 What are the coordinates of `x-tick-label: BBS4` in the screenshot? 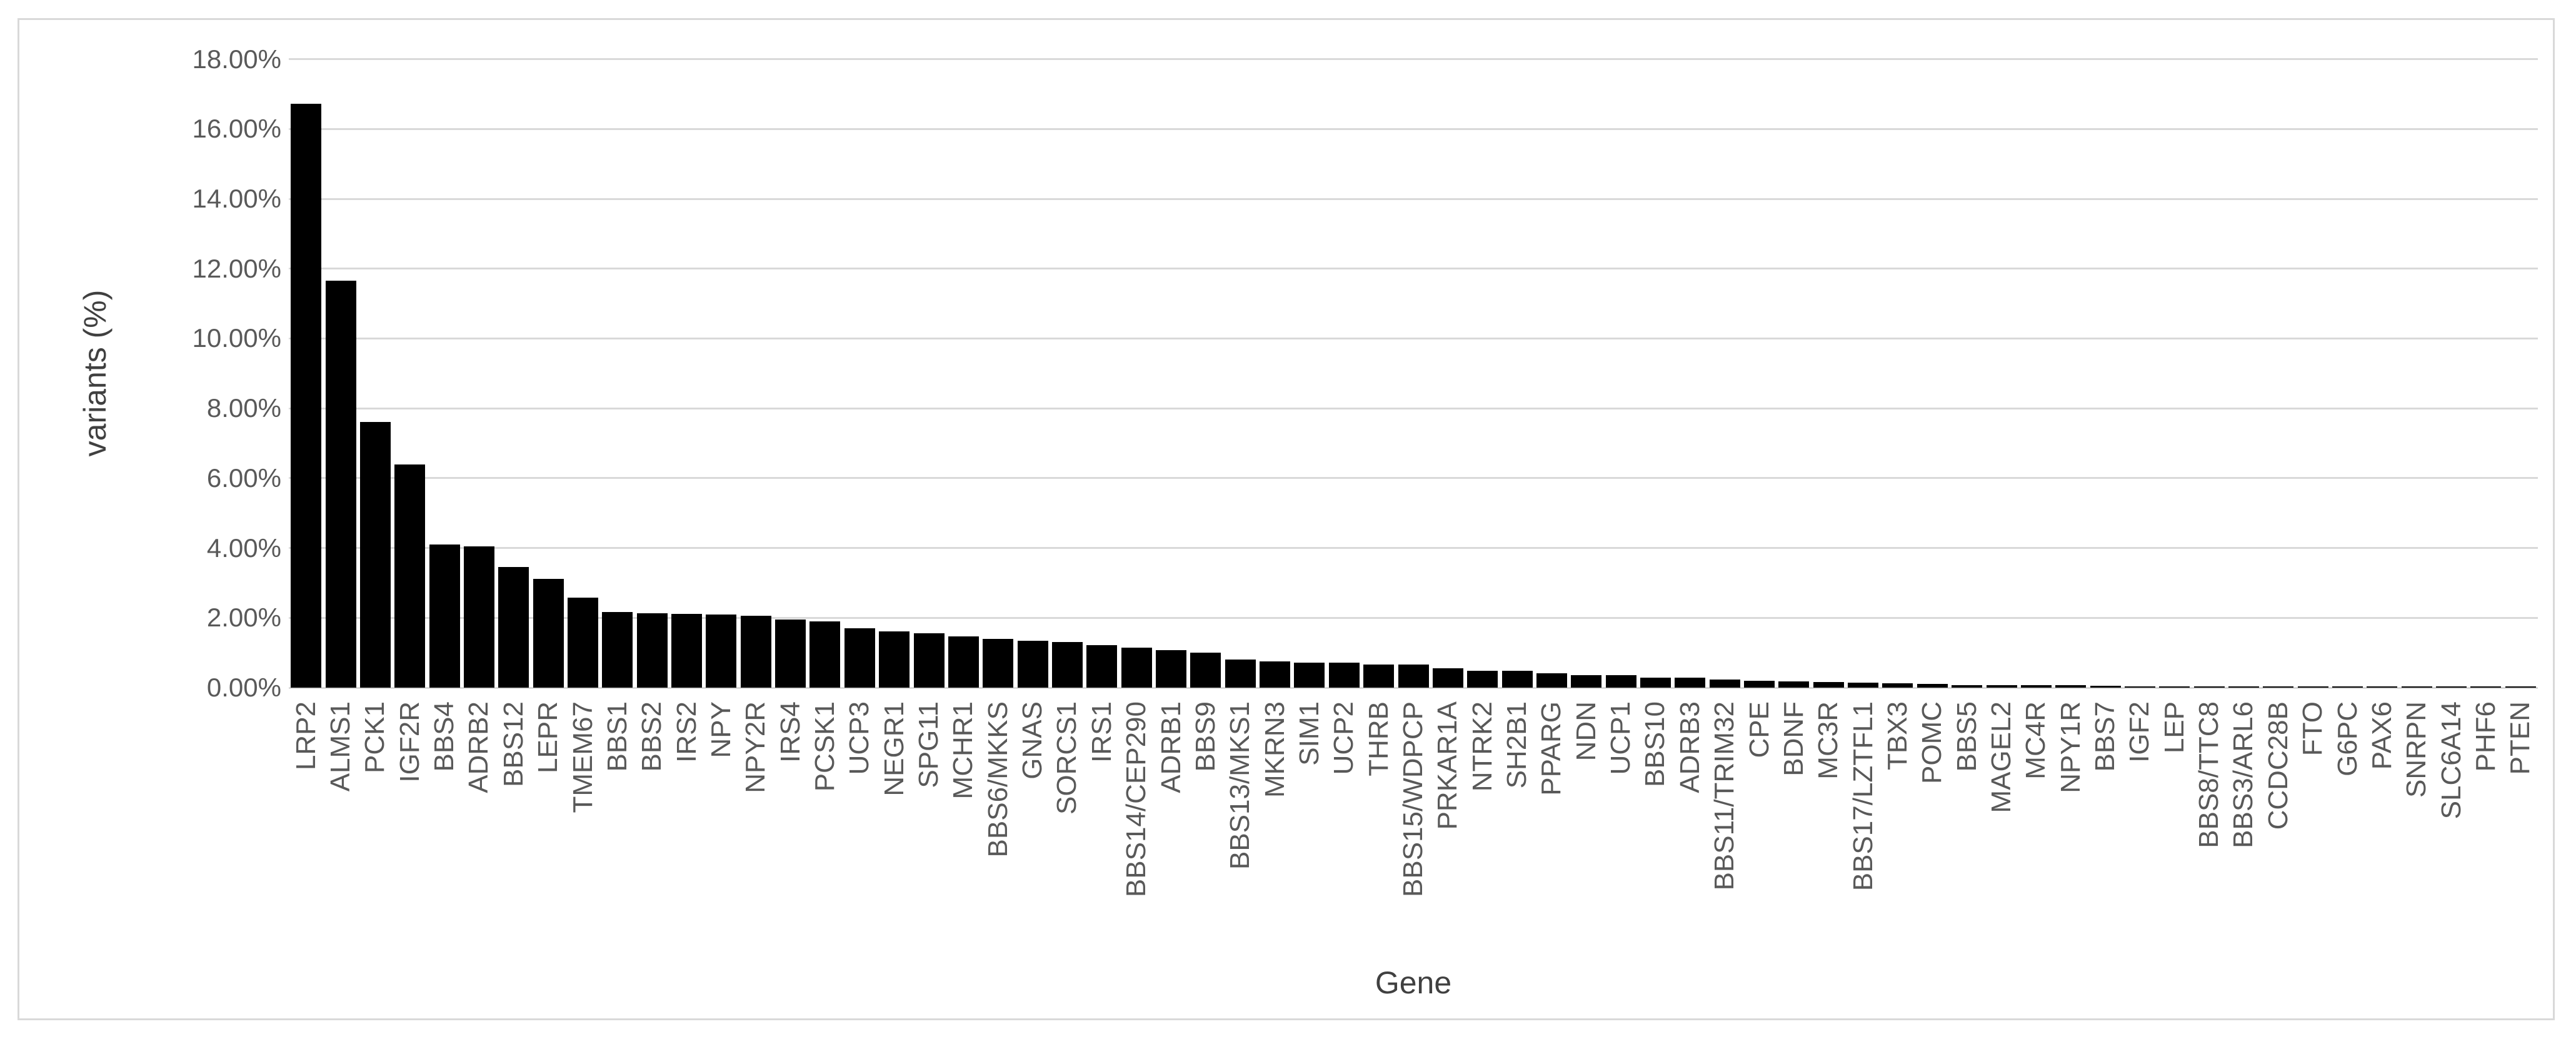 It's located at (444, 736).